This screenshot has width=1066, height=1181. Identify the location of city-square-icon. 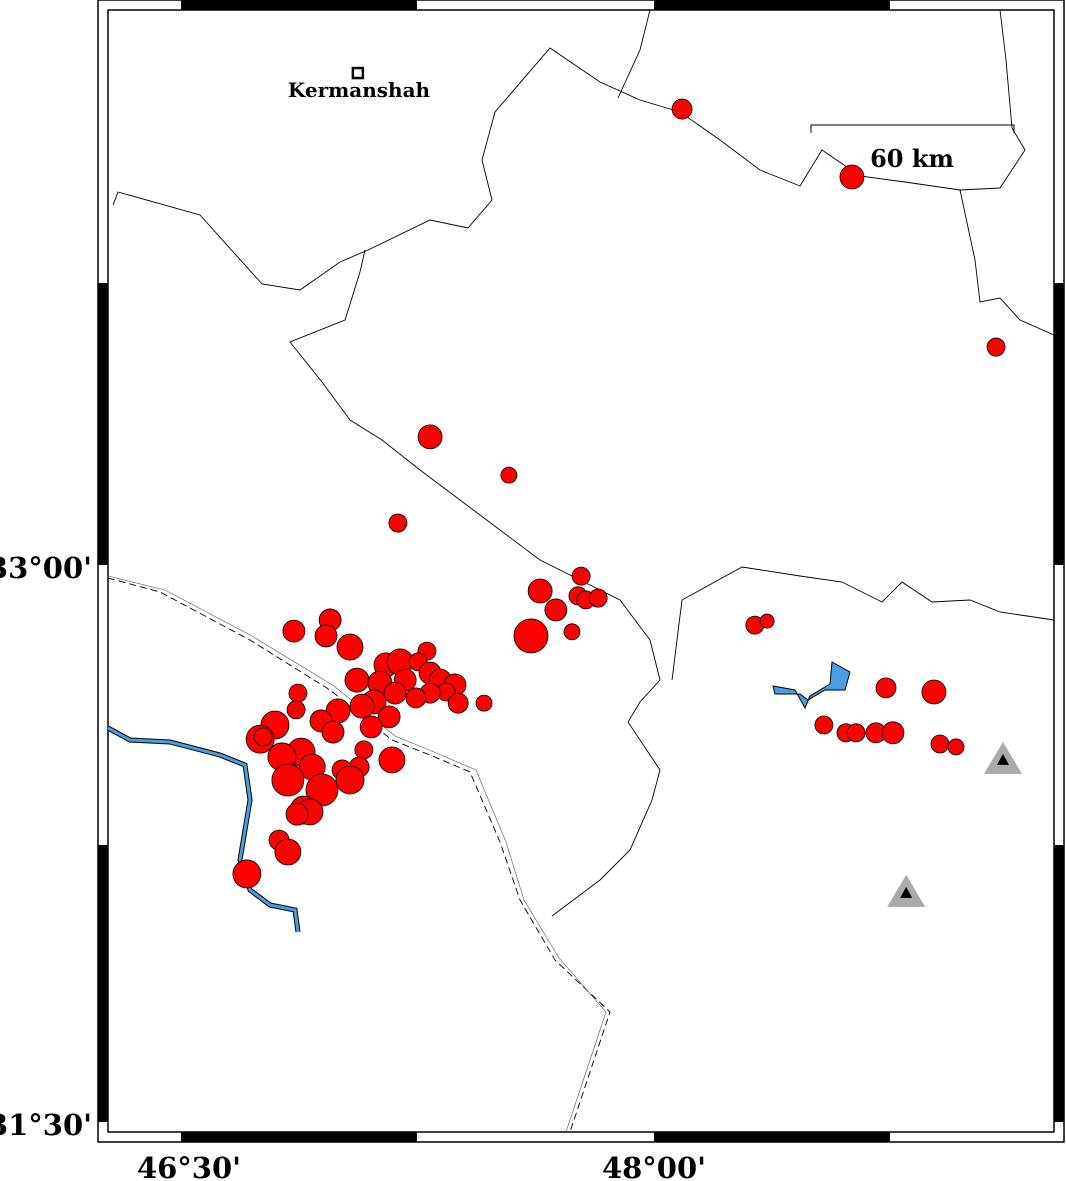
(358, 73).